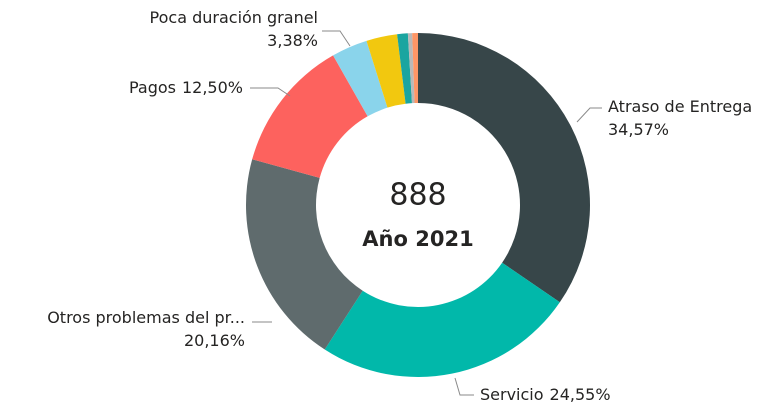 The width and height of the screenshot is (784, 409). What do you see at coordinates (680, 118) in the screenshot?
I see `data-label: Atraso de Entrega 34,57%` at bounding box center [680, 118].